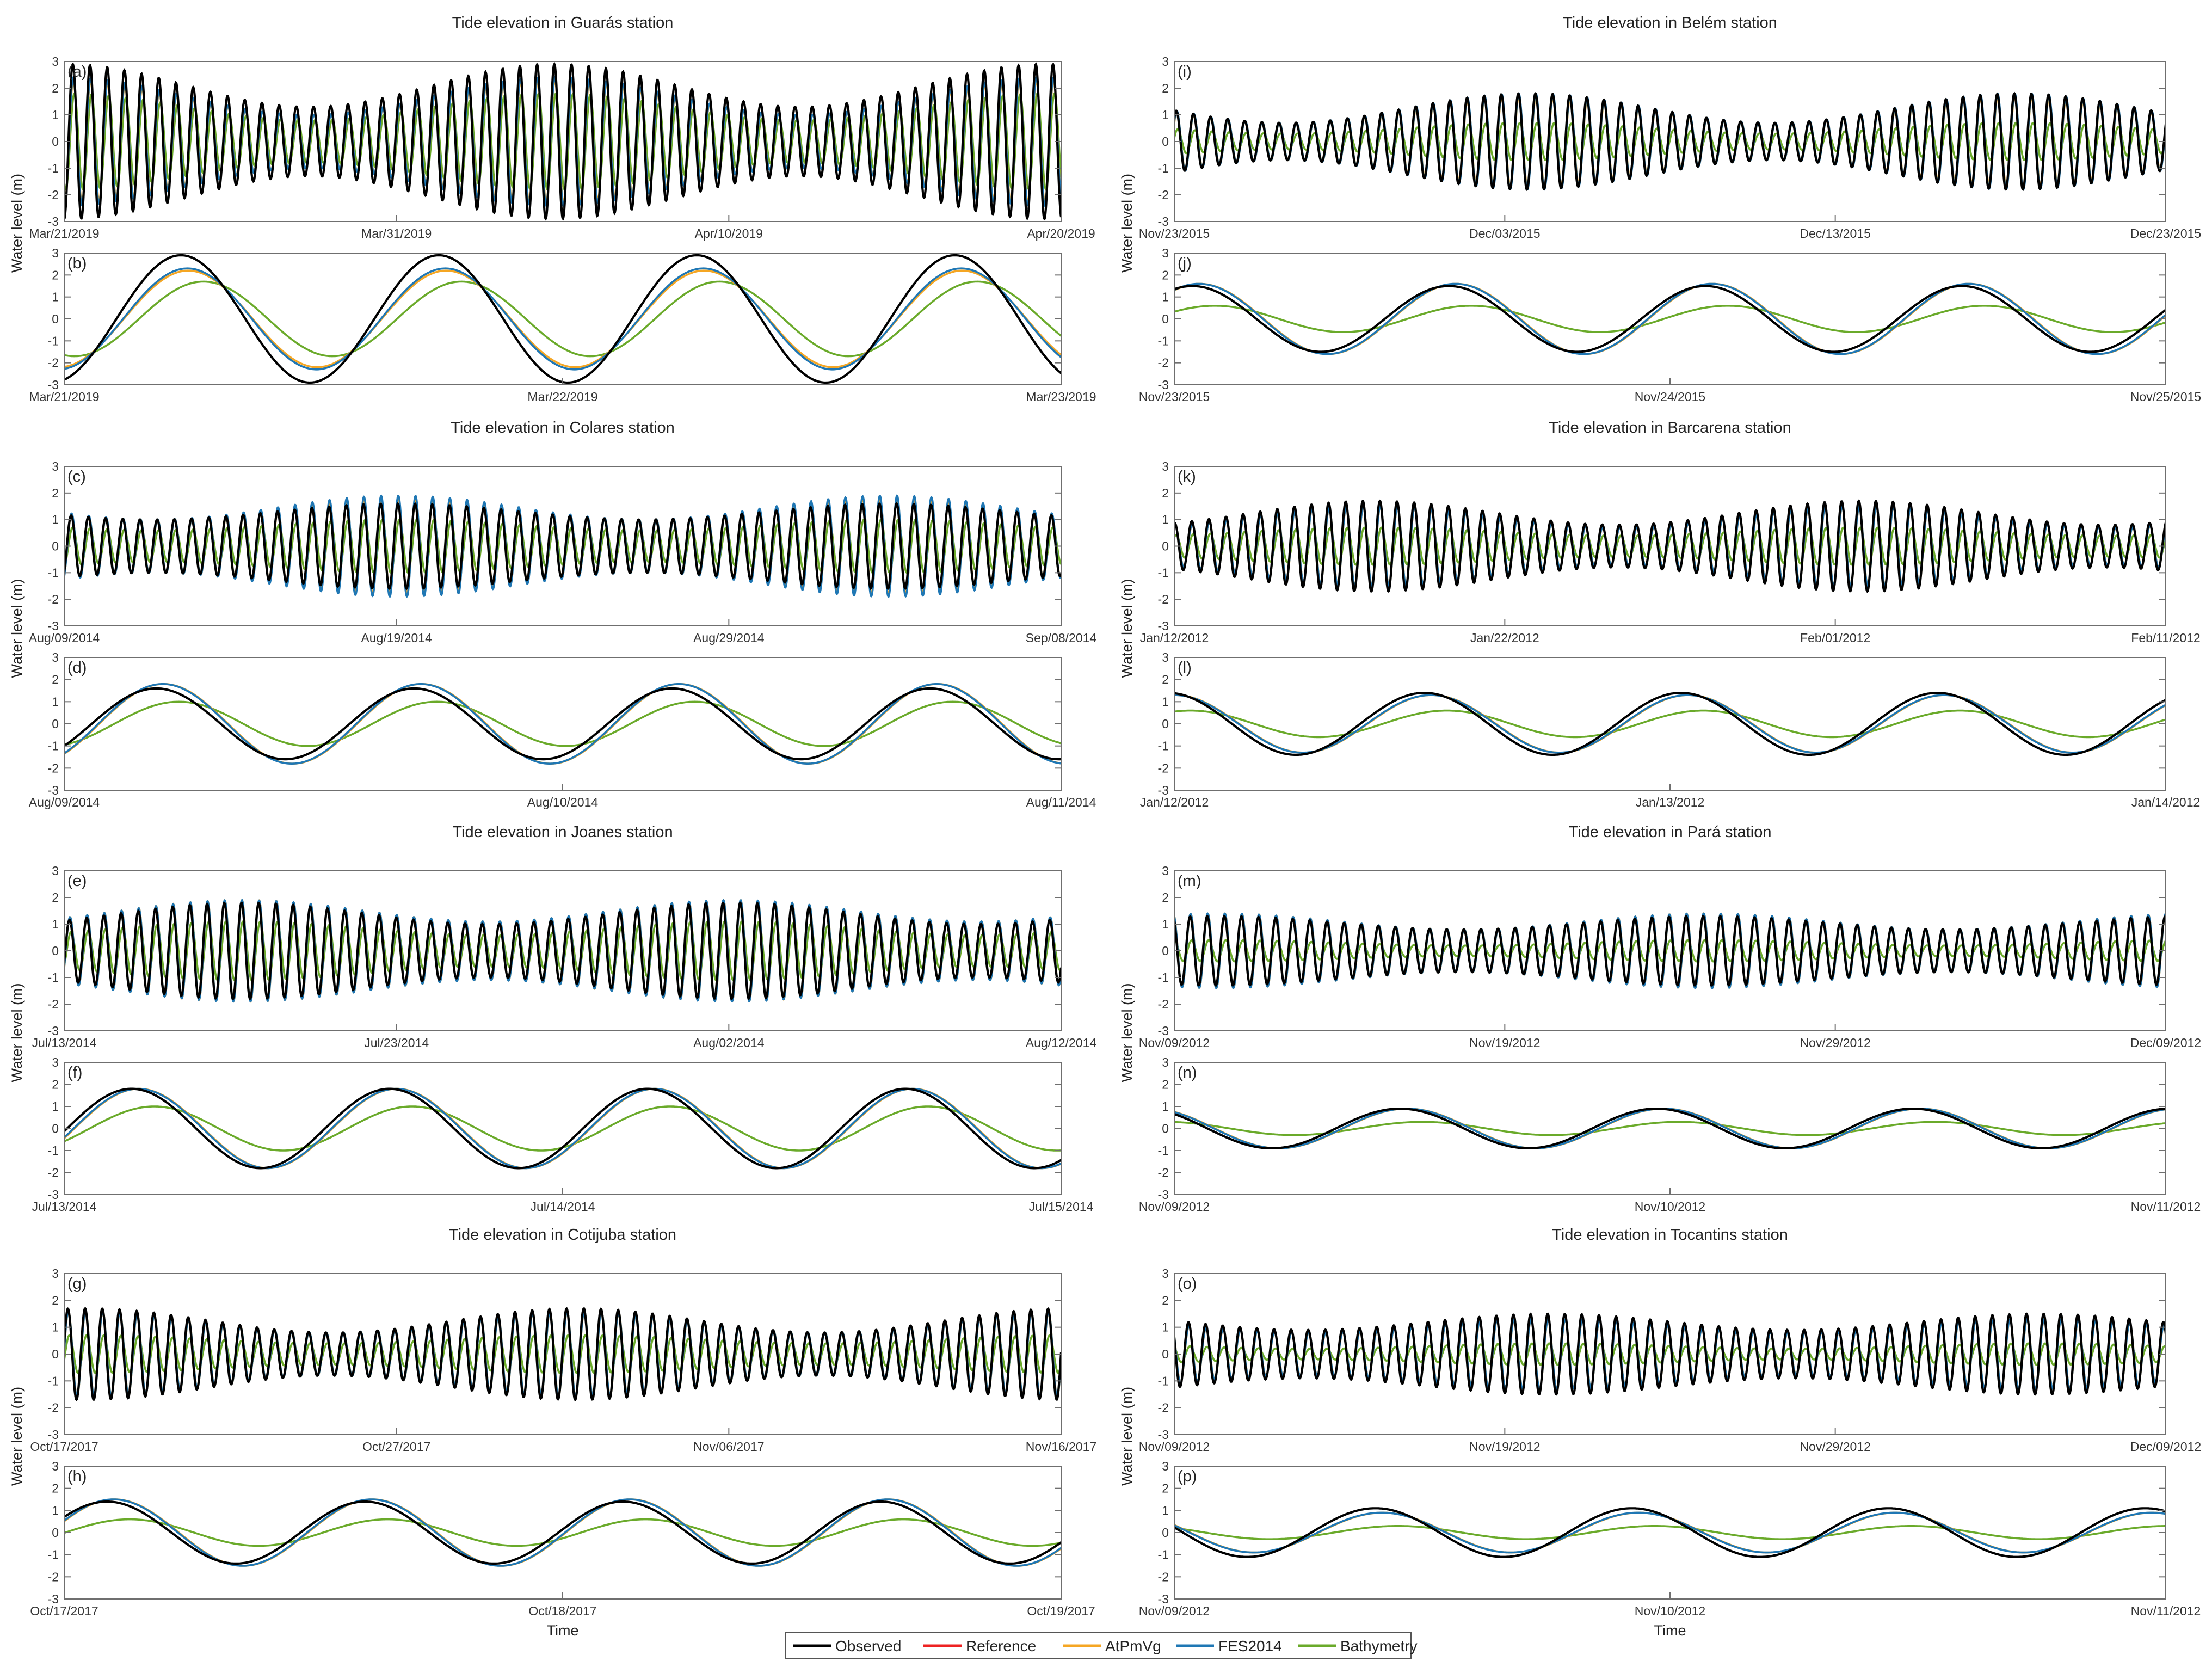  I want to click on panel-title: Tide elevation in Guarás station, so click(563, 23).